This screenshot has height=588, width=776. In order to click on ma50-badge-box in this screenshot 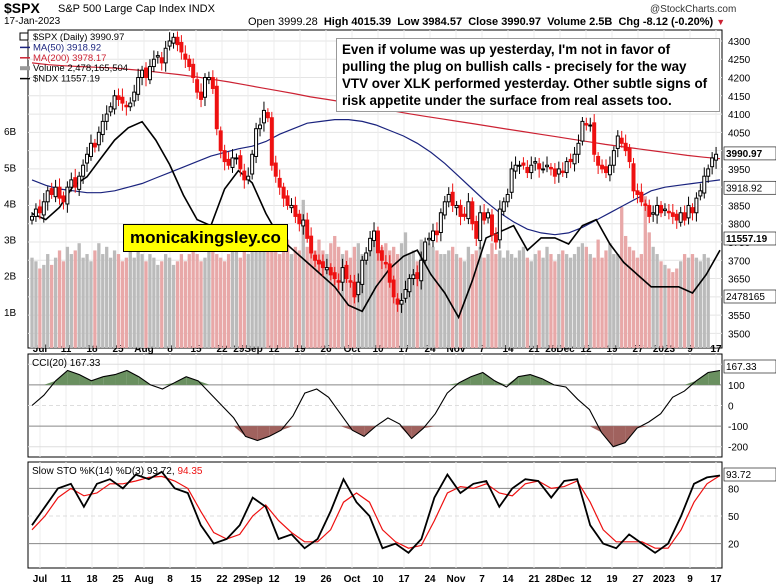, I will do `click(749, 187)`.